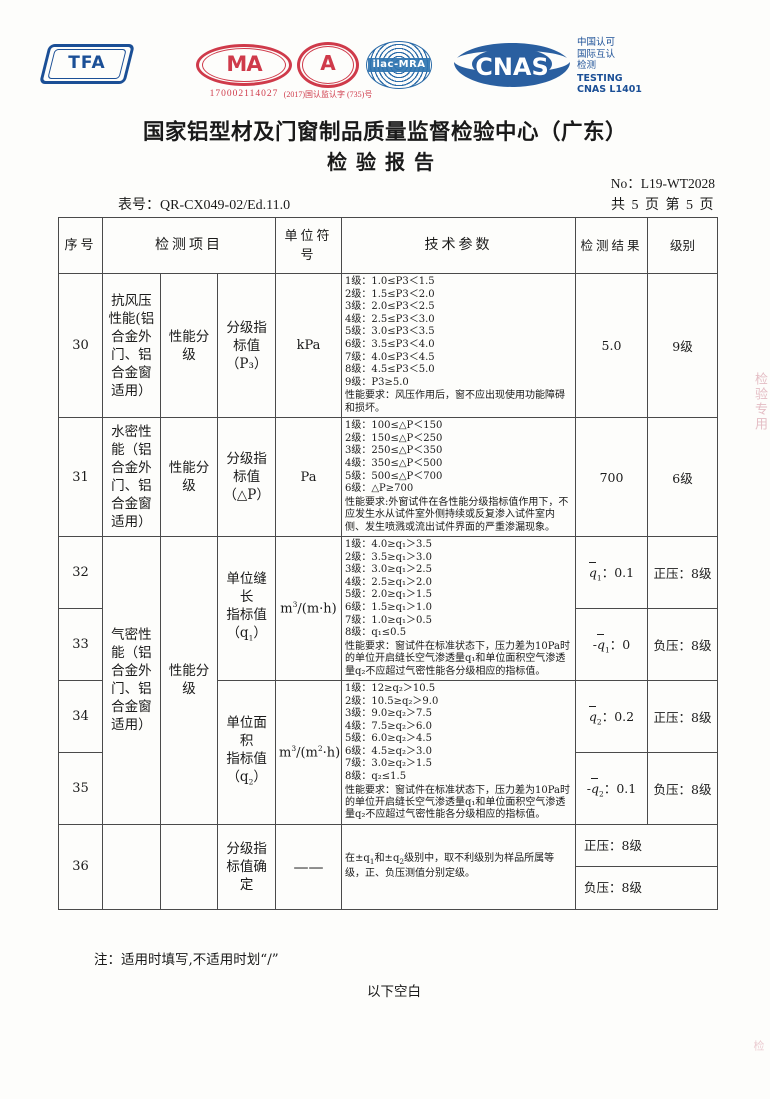 The height and width of the screenshot is (1099, 770). What do you see at coordinates (587, 66) in the screenshot?
I see `cnas-side-line-3: 检测` at bounding box center [587, 66].